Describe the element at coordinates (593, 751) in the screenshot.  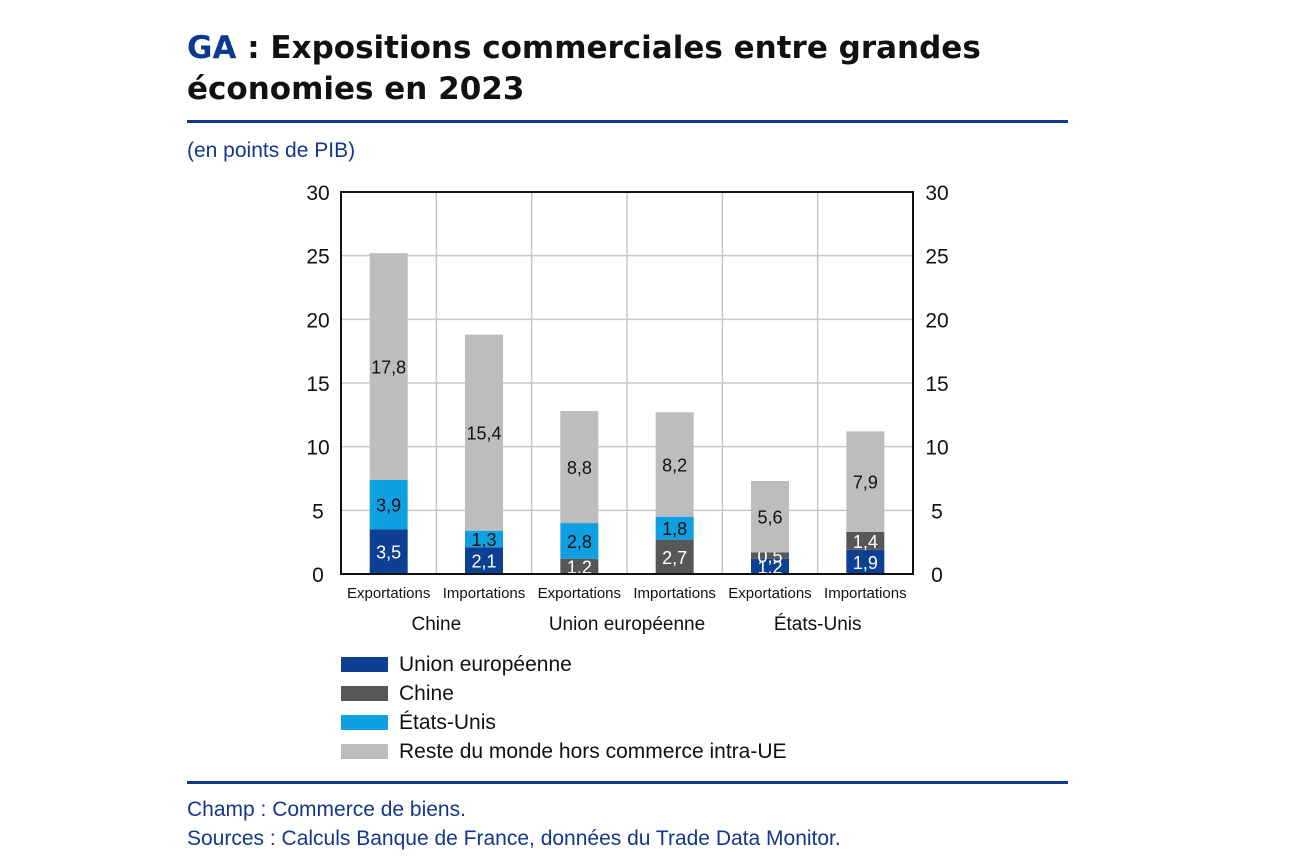
I see `legend-label-reste-du-monde: Reste du monde hors commerce intra-UE` at that location.